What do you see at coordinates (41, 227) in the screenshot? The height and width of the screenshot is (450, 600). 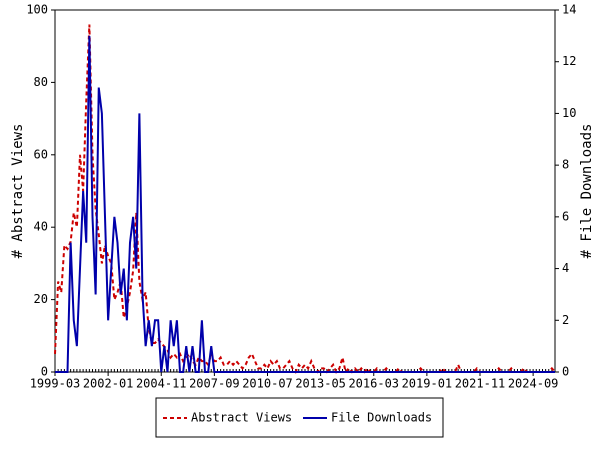 I see `y-tick-label: 40` at bounding box center [41, 227].